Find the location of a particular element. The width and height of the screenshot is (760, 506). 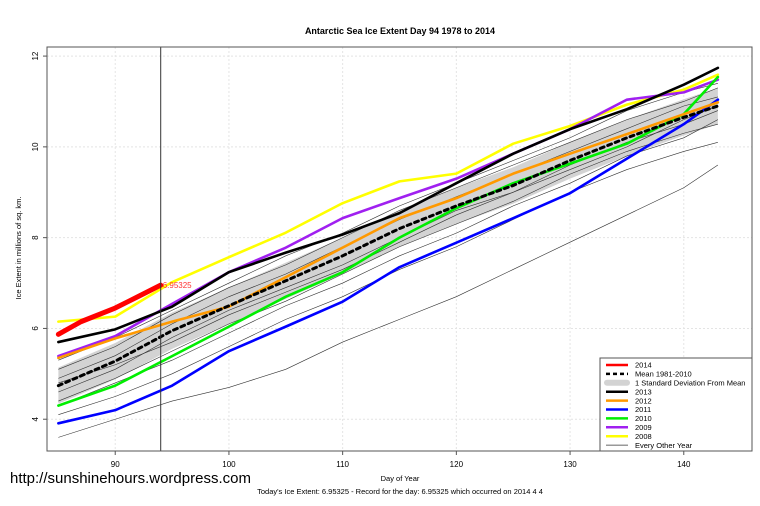

legend-label: 2013 is located at coordinates (643, 391).